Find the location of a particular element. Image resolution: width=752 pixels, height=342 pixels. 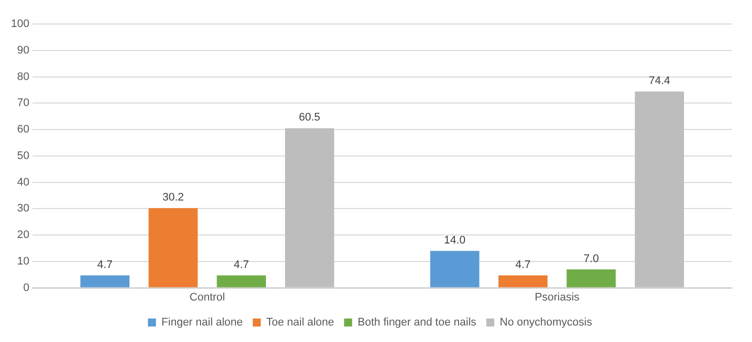

y-tick-label: 50 is located at coordinates (23, 156).